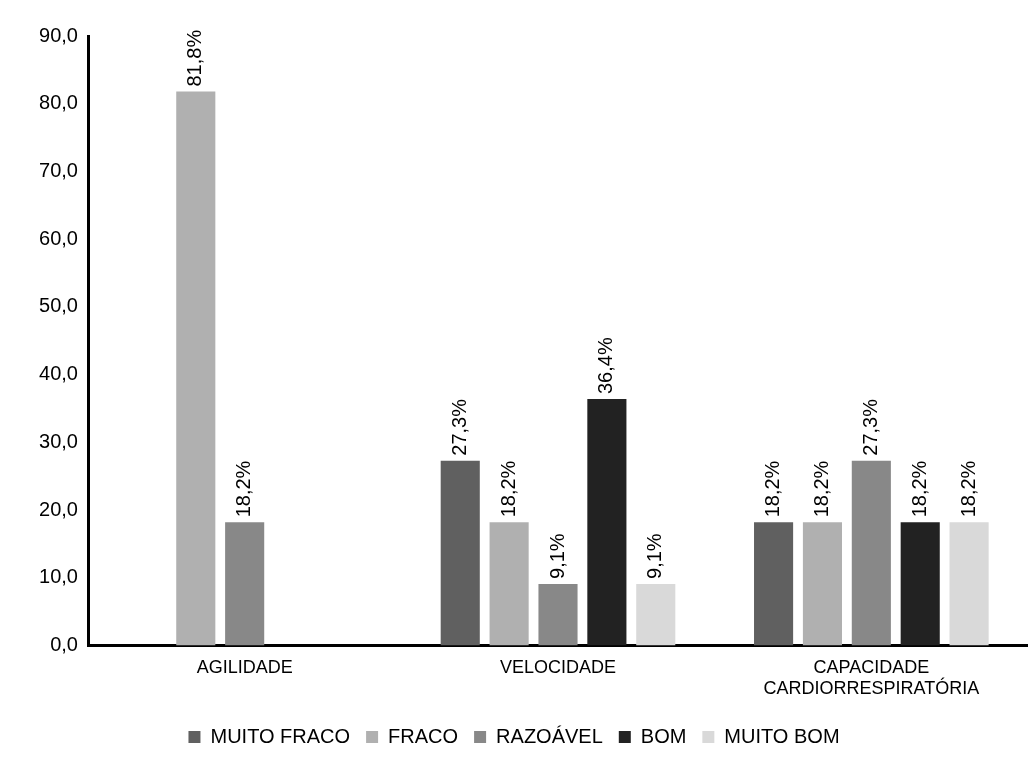  Describe the element at coordinates (58, 305) in the screenshot. I see `y-tick-label: 50,0` at that location.